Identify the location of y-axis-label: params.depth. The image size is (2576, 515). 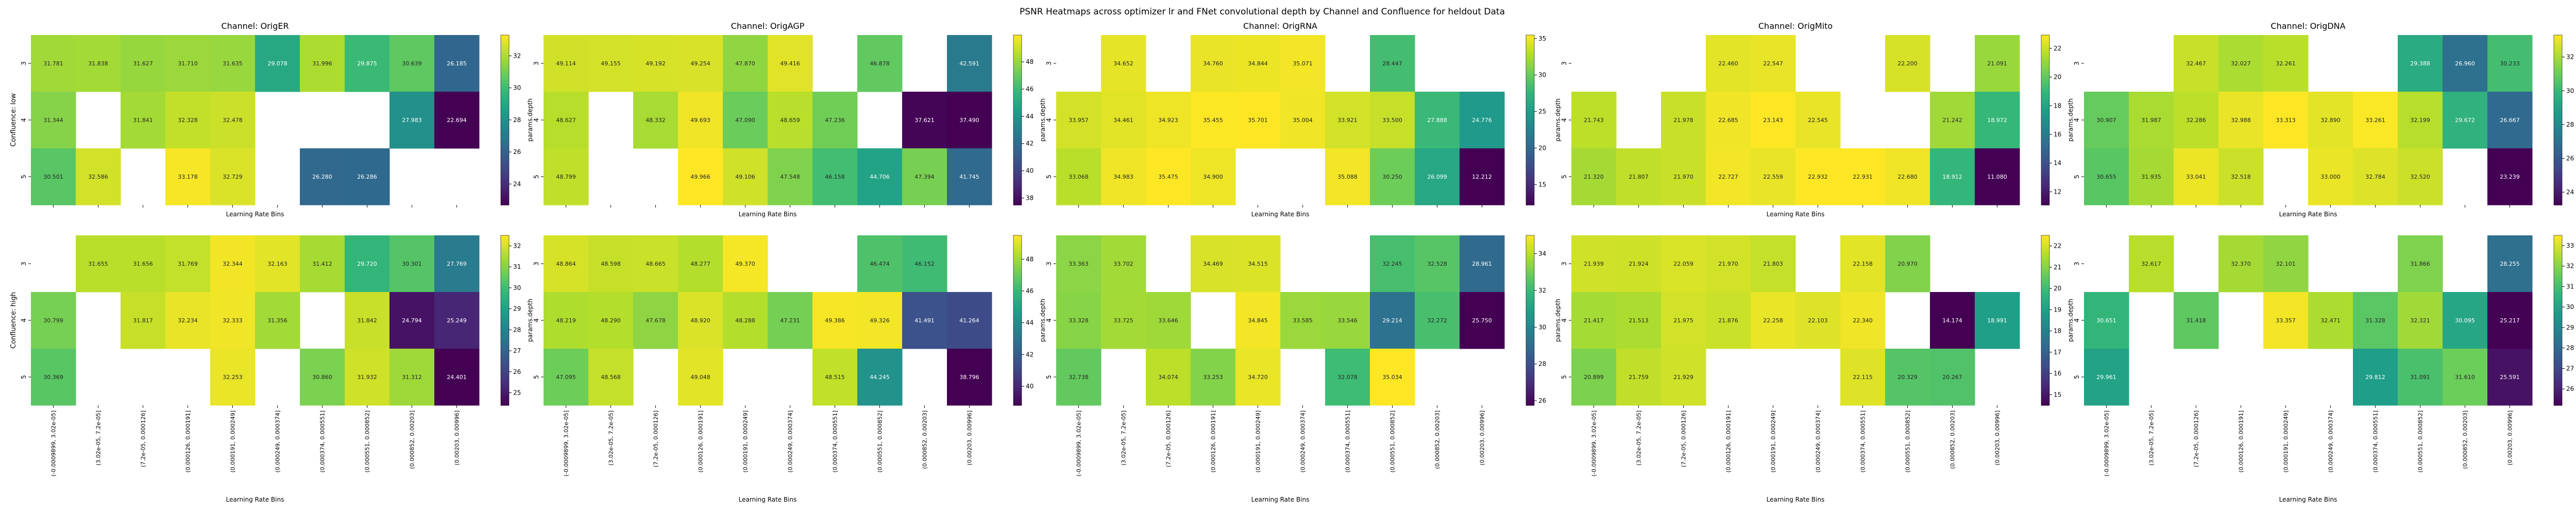
(2070, 120).